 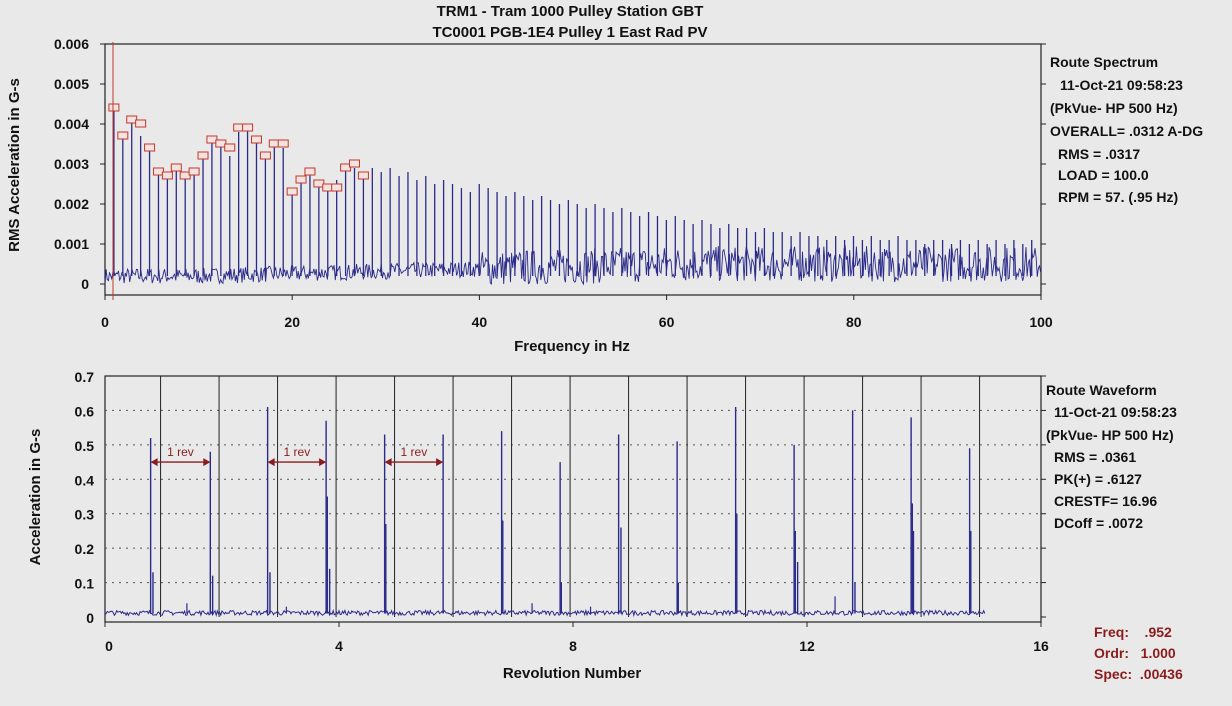 What do you see at coordinates (572, 346) in the screenshot?
I see `spectrum-x-axis-label: Frequency in Hz` at bounding box center [572, 346].